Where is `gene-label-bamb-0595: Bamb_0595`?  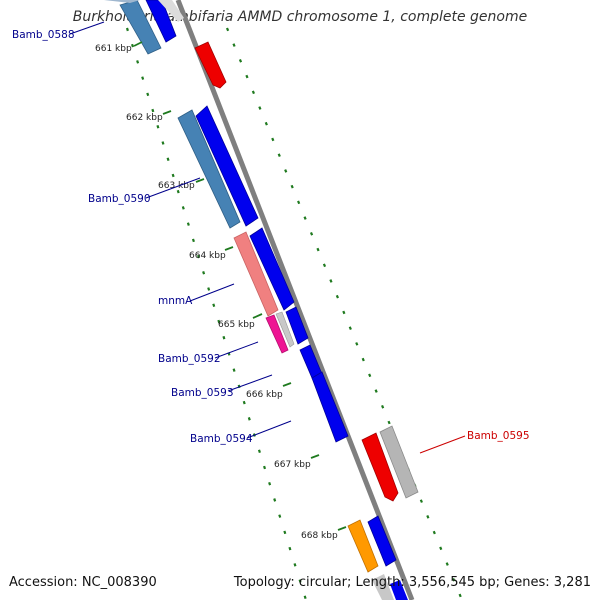 gene-label-bamb-0595: Bamb_0595 is located at coordinates (498, 436).